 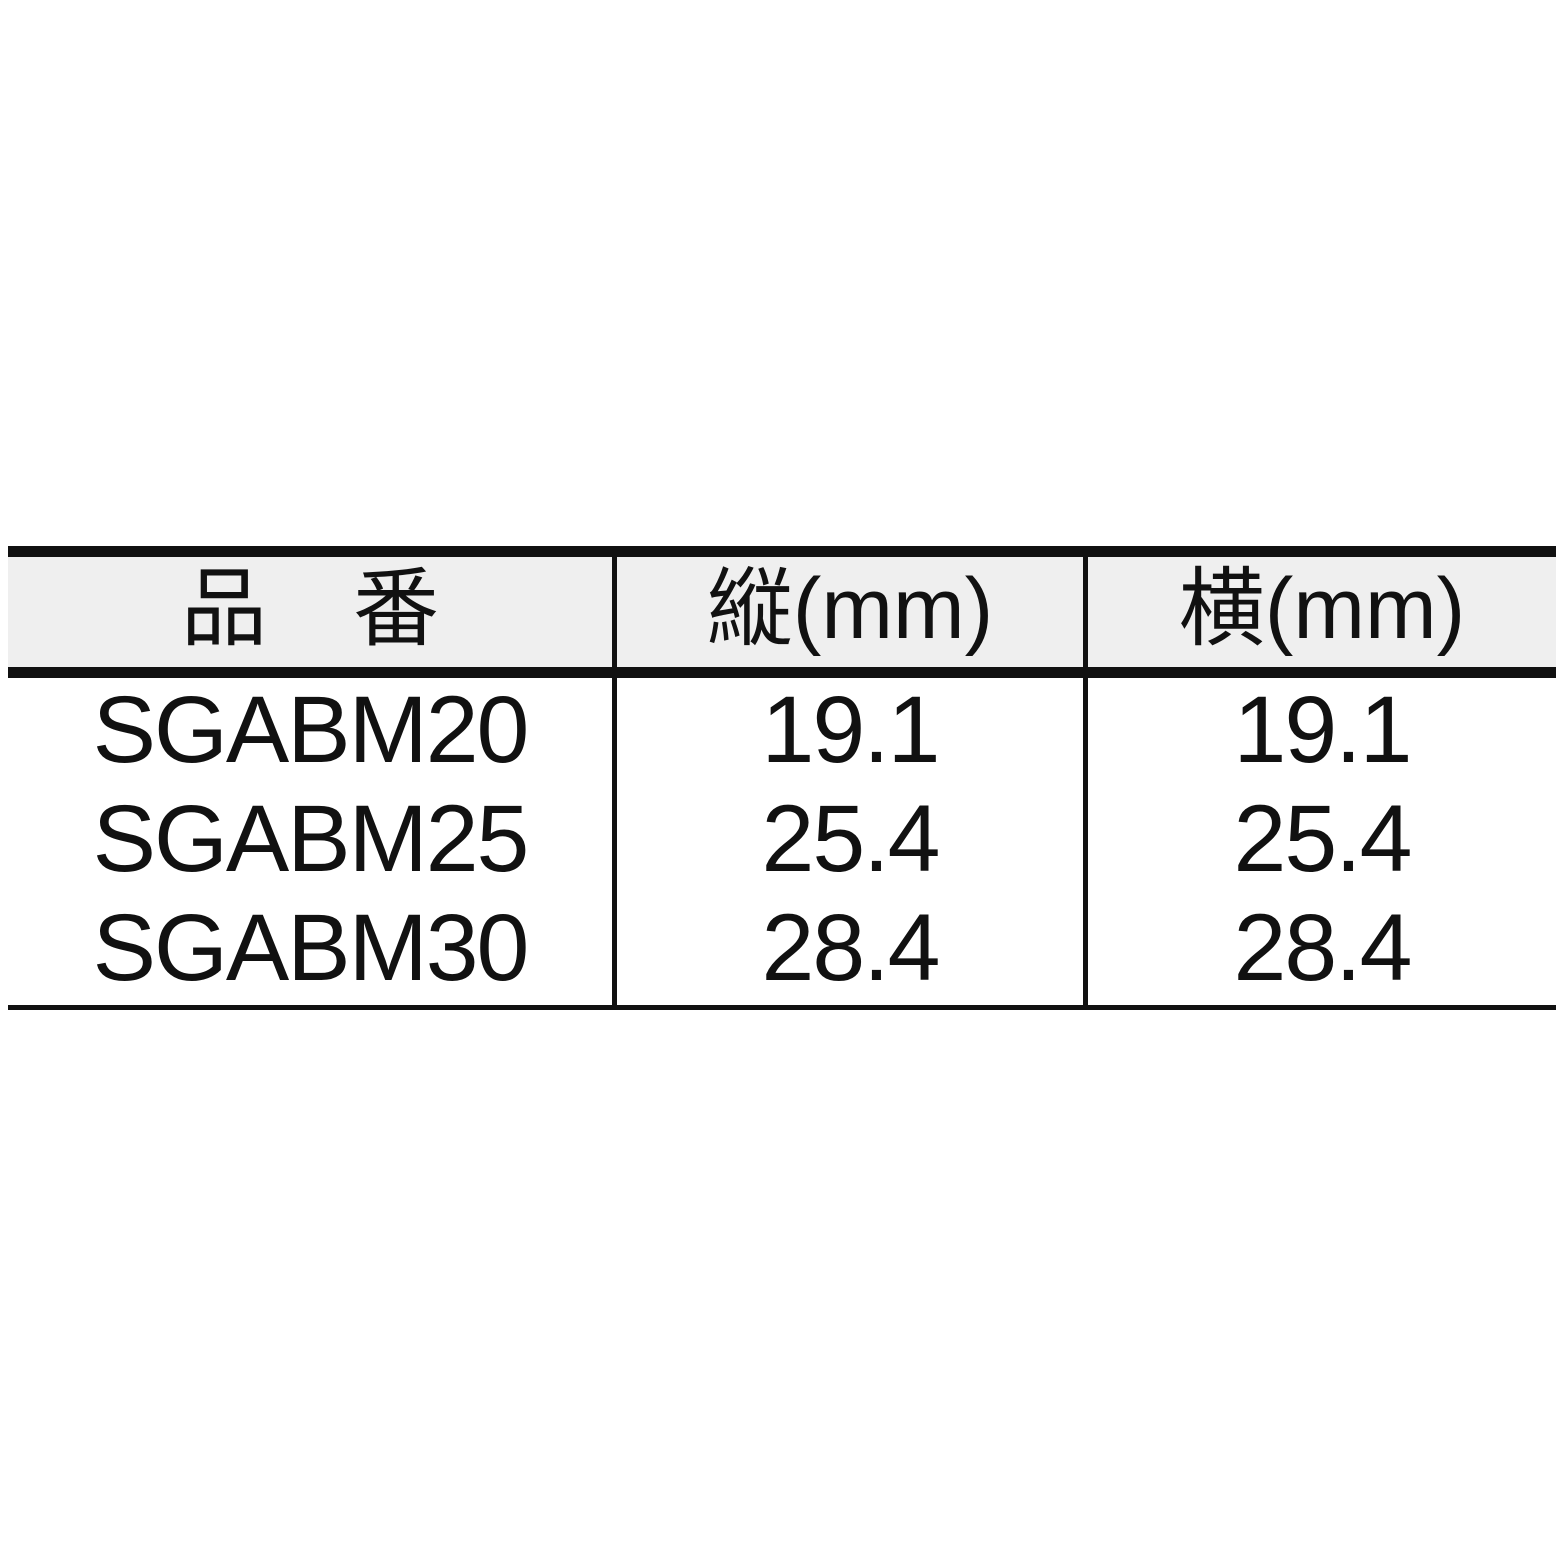 I want to click on cell-part-number: SGABM20, so click(x=311, y=730).